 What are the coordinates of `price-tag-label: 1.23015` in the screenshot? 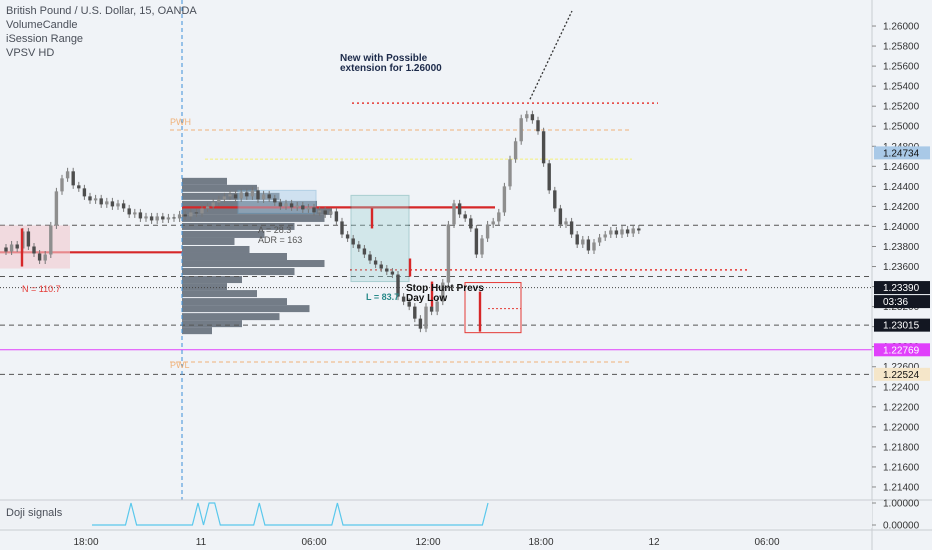 It's located at (901, 326).